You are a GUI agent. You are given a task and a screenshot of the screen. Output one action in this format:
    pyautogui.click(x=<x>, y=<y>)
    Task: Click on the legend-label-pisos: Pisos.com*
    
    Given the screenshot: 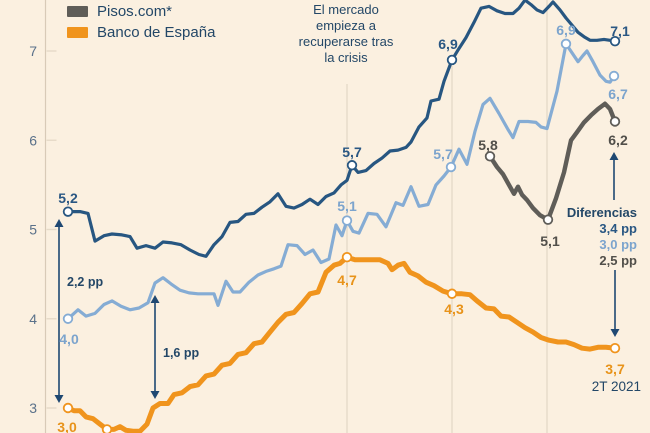 What is the action you would take?
    pyautogui.click(x=135, y=11)
    